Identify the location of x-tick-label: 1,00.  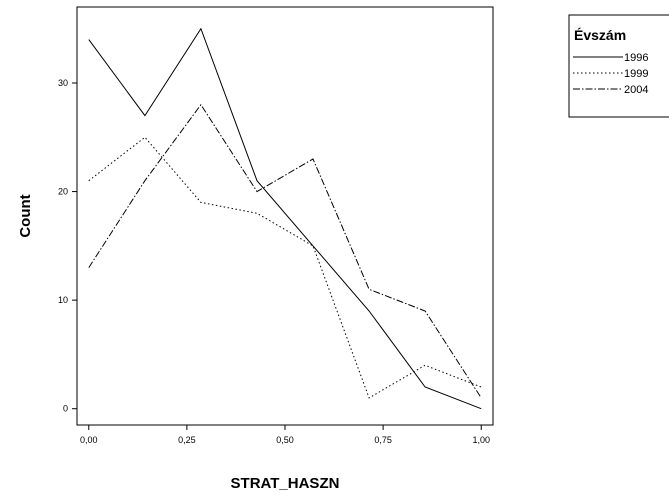
(481, 440).